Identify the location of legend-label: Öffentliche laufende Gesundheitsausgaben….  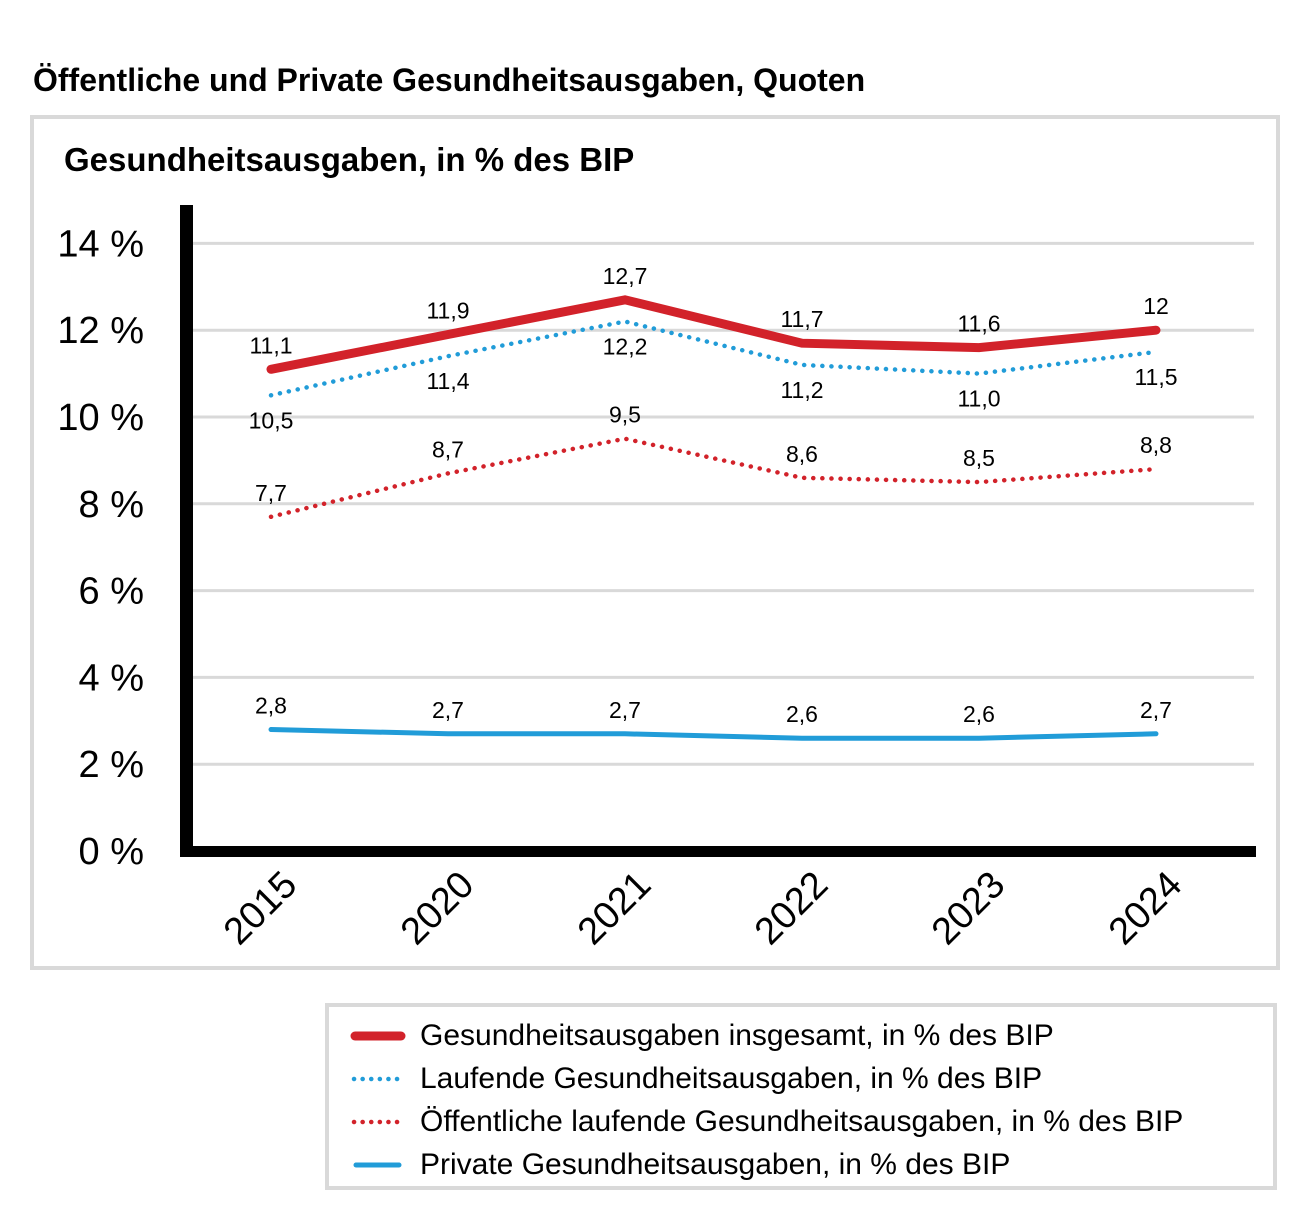
(802, 1121).